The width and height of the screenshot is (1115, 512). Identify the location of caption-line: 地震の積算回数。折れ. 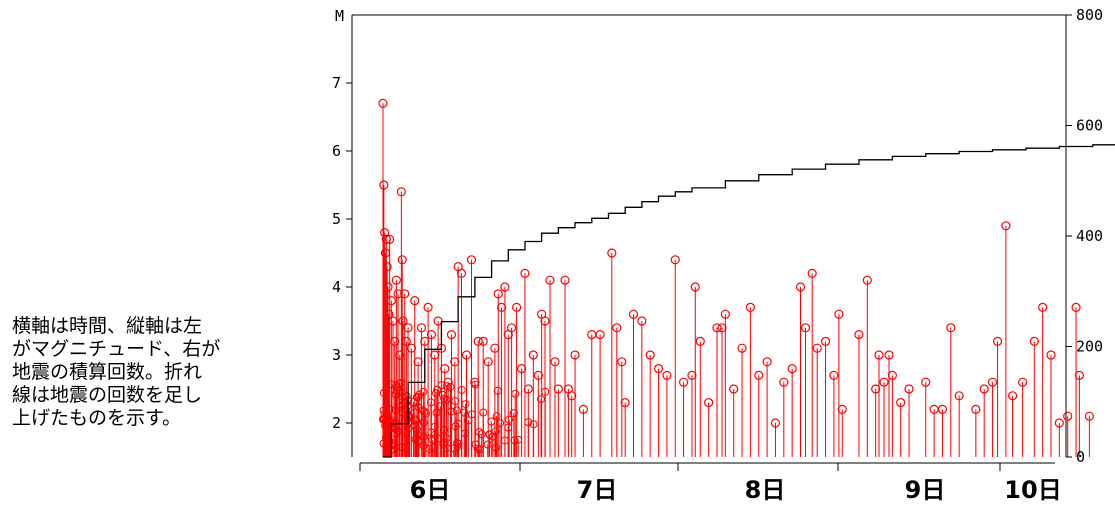
(107, 372).